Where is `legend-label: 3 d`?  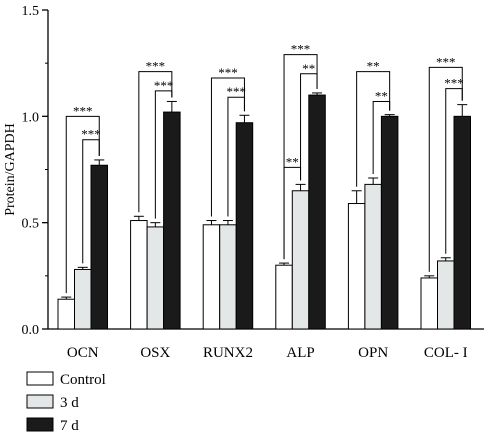
legend-label: 3 d is located at coordinates (69, 403).